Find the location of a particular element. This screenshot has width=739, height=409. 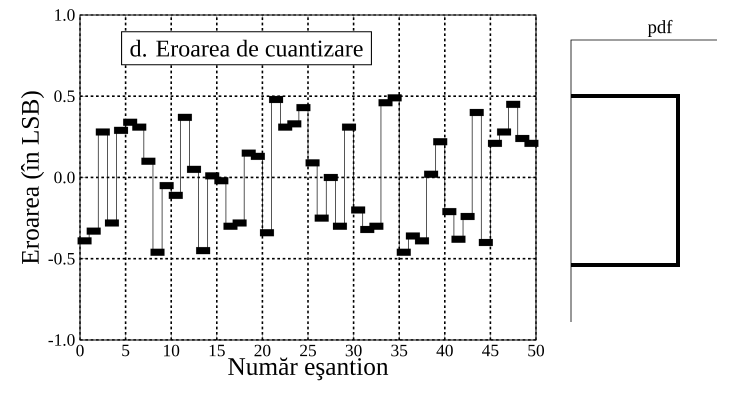

y-axis-title: Eroarea (în LSB) is located at coordinates (32, 177).